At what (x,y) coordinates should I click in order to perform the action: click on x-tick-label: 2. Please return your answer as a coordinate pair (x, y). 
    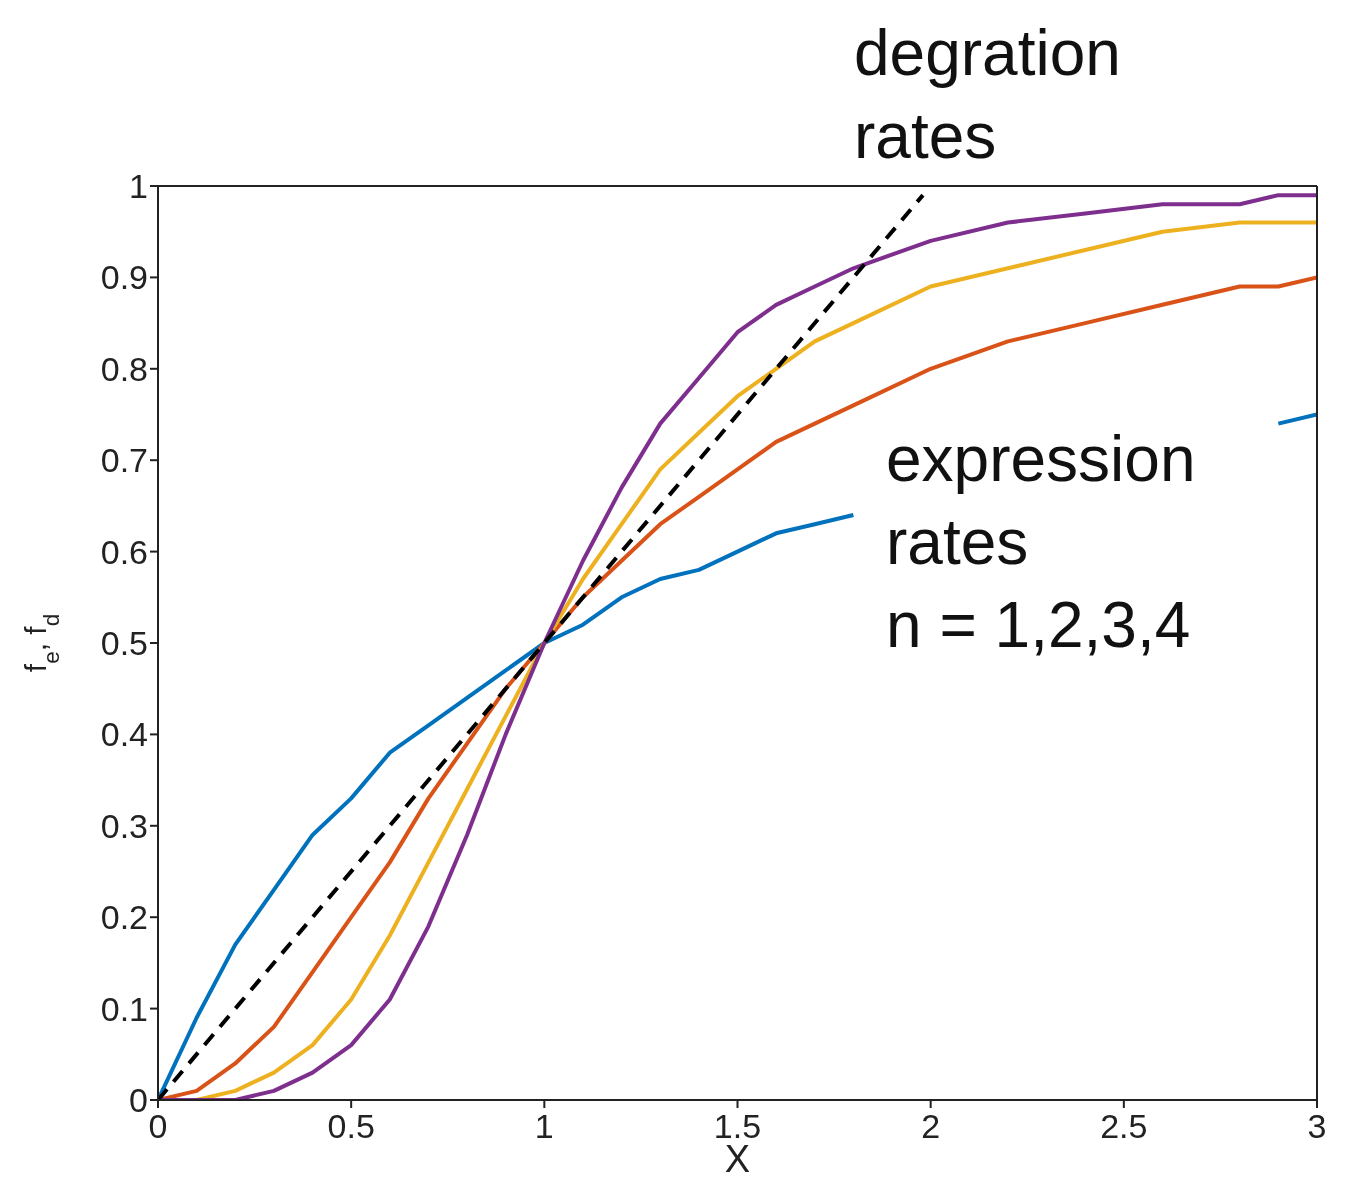
    Looking at the image, I should click on (931, 1126).